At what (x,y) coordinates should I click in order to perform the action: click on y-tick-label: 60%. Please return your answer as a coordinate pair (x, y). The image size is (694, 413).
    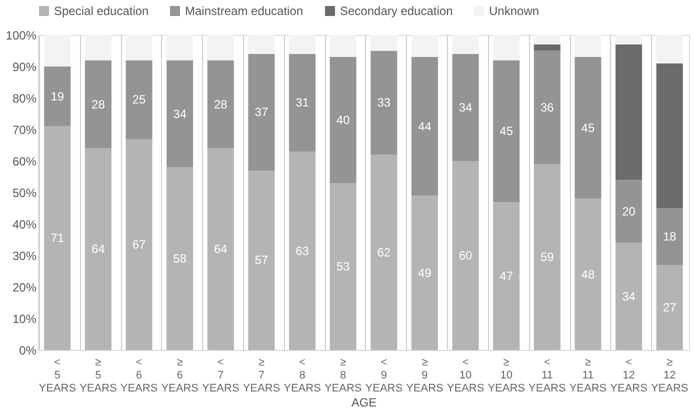
    Looking at the image, I should click on (24, 161).